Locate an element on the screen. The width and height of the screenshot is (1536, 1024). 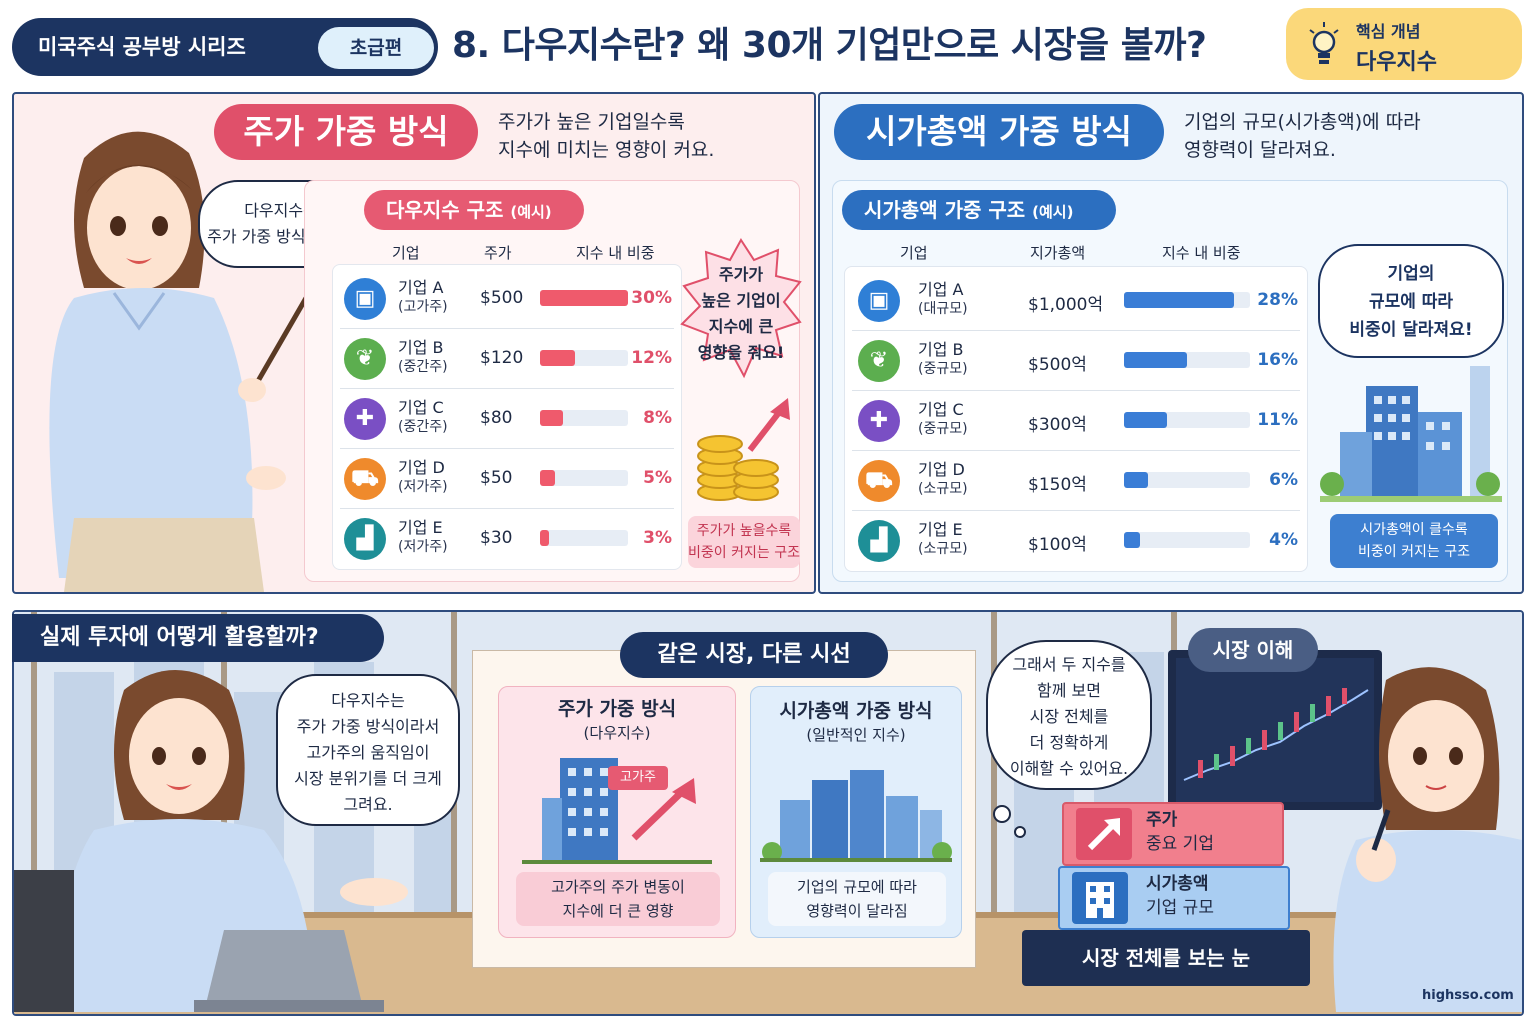
speech-line: 그려요. is located at coordinates (368, 804).